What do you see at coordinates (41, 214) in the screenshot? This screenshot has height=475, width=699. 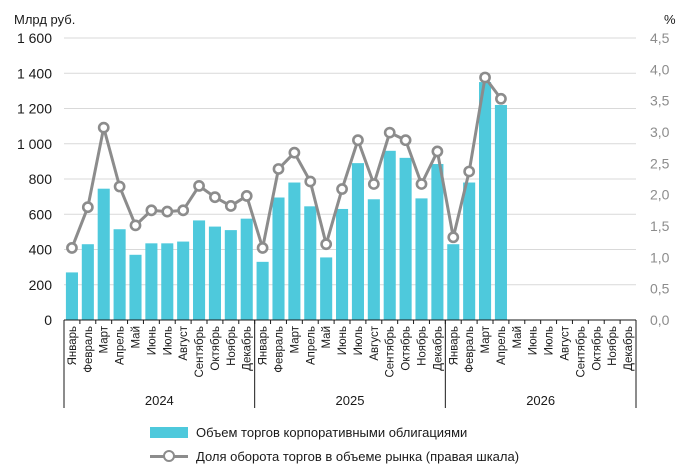 I see `left-tick-label: 600` at bounding box center [41, 214].